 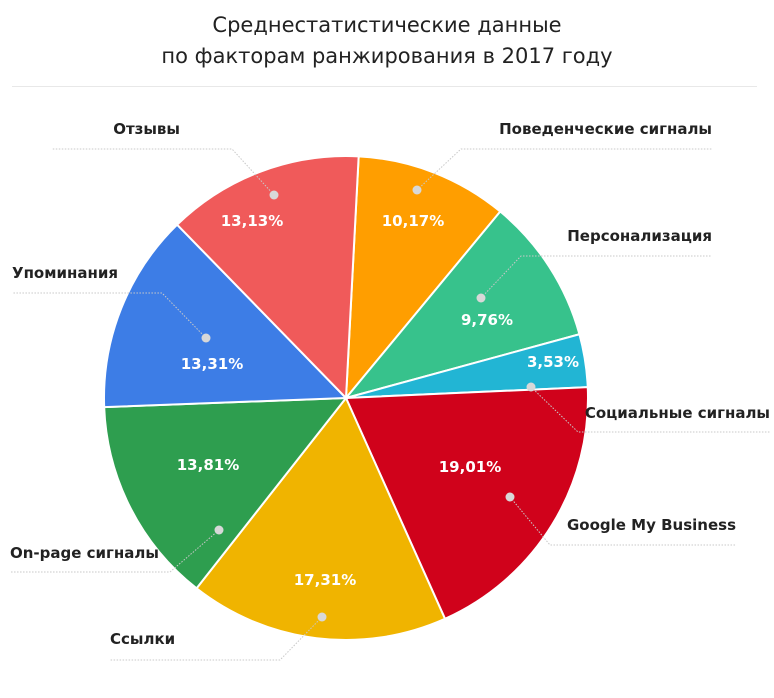 I want to click on slice-value-label-5: 17,31%, so click(x=325, y=580).